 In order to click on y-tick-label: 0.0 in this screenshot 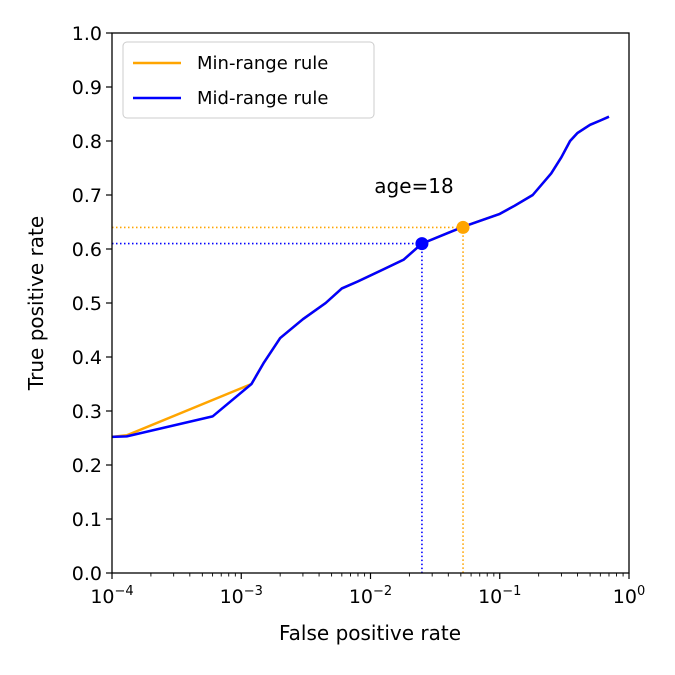, I will do `click(87, 574)`.